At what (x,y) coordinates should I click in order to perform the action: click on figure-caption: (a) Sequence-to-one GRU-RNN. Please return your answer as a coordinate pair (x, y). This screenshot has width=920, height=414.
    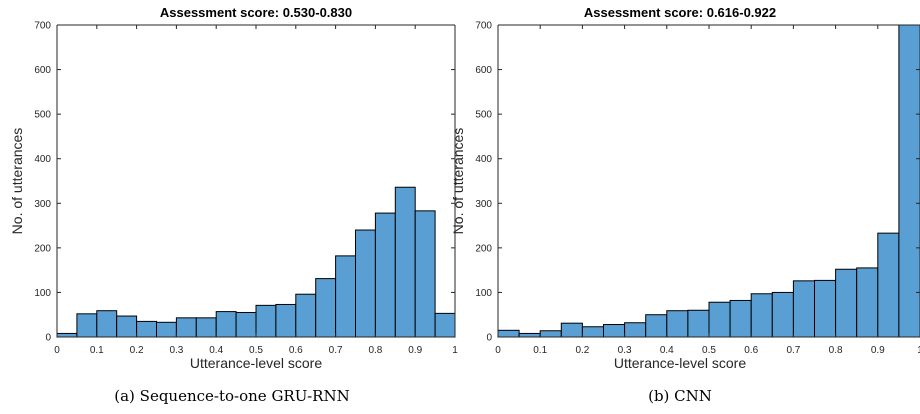
    Looking at the image, I should click on (231, 396).